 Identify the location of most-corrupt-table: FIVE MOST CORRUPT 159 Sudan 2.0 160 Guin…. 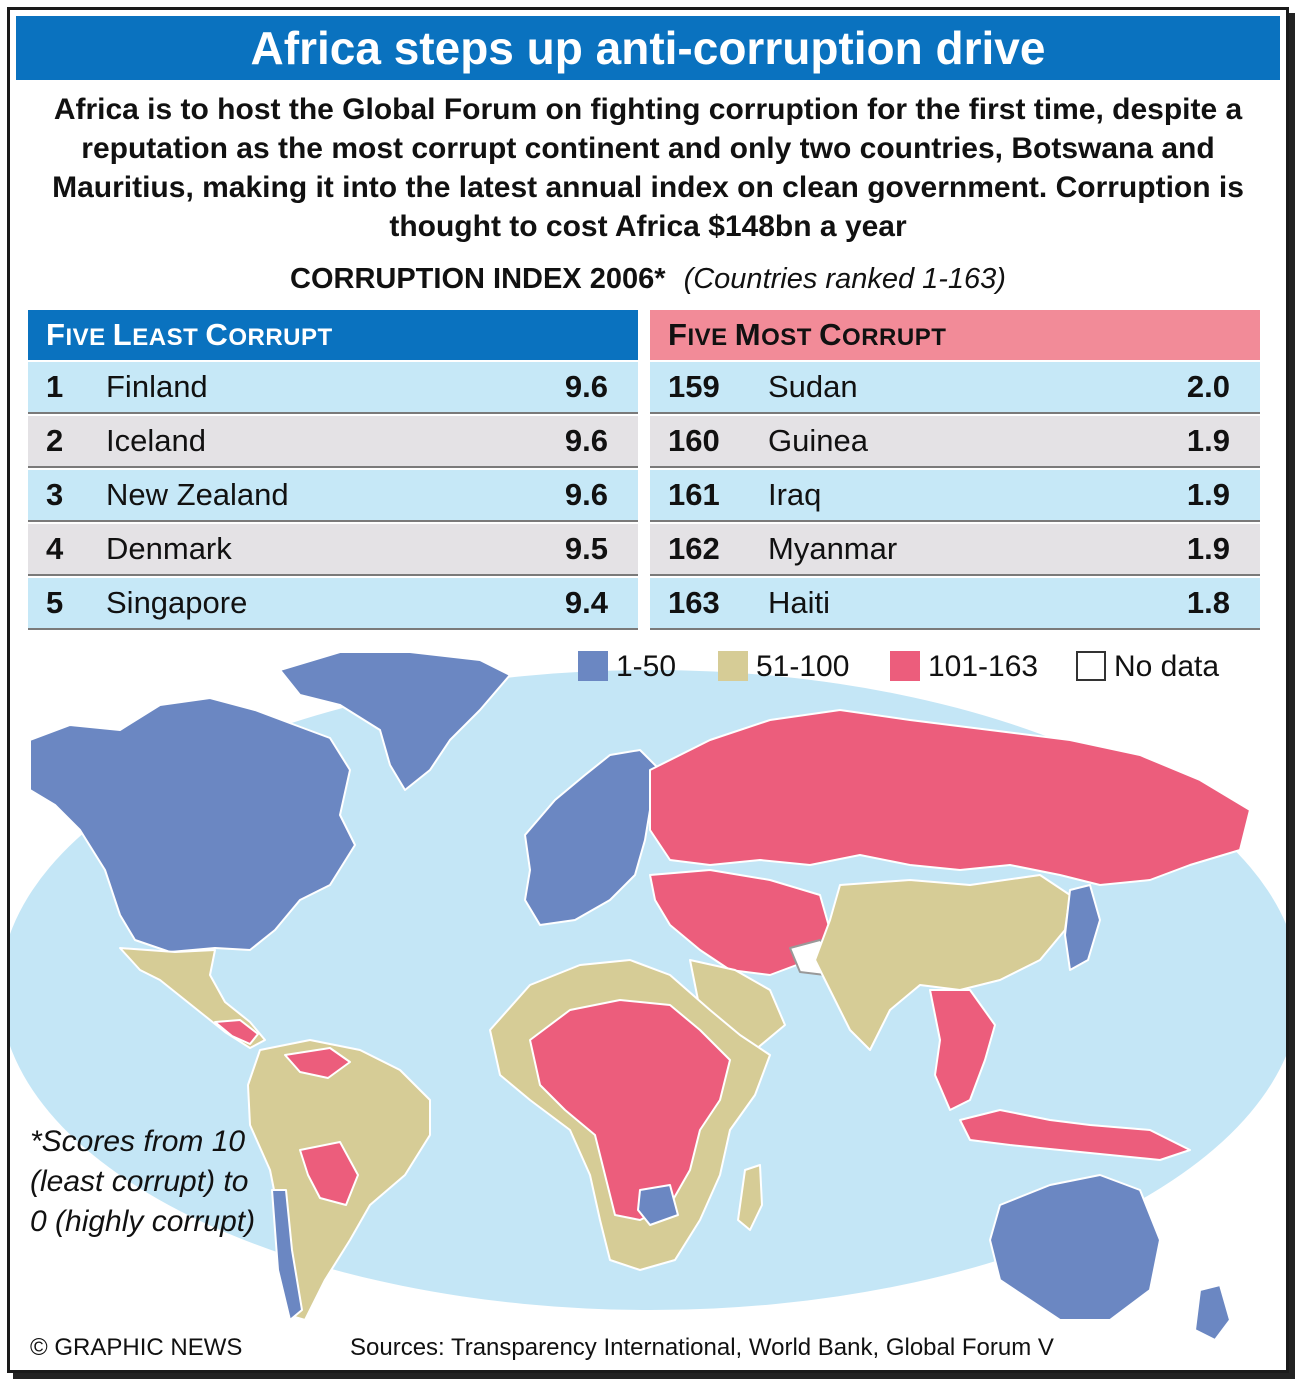
(955, 470).